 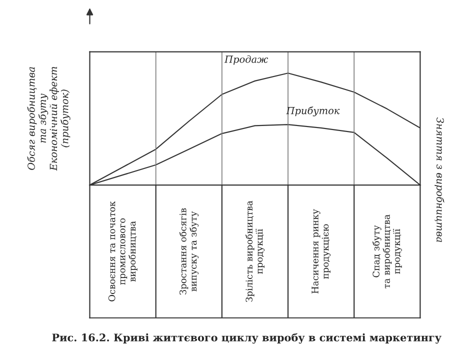 I want to click on series-label: Прибуток, so click(x=313, y=111).